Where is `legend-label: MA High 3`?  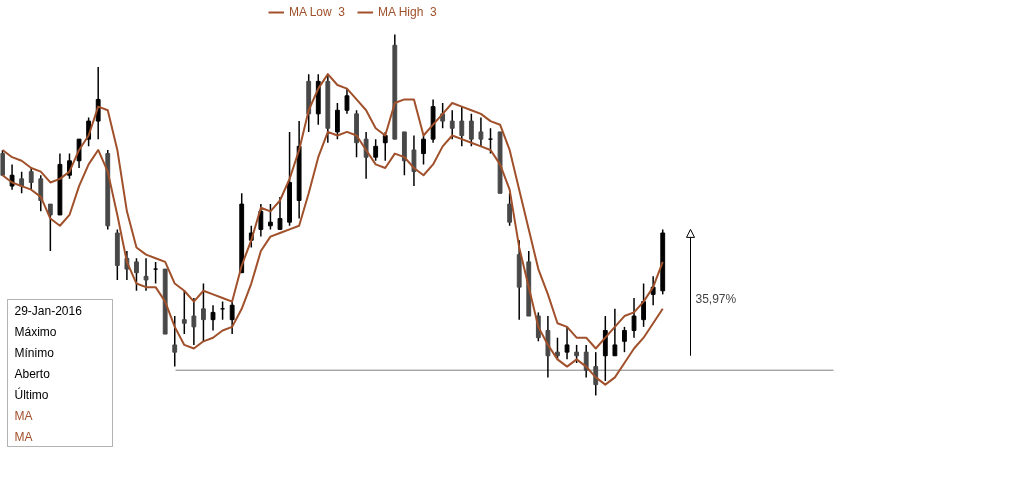 legend-label: MA High 3 is located at coordinates (407, 12).